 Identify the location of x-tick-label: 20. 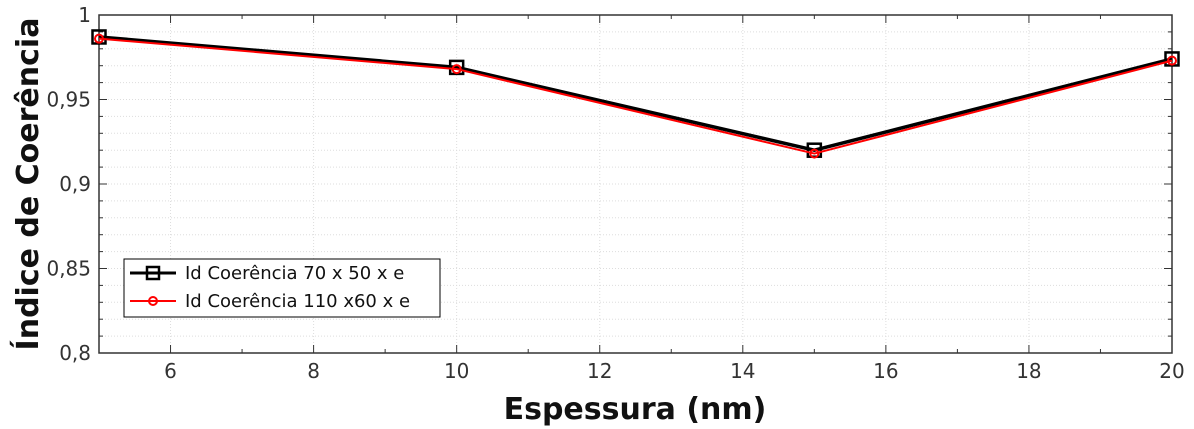
(1171, 371).